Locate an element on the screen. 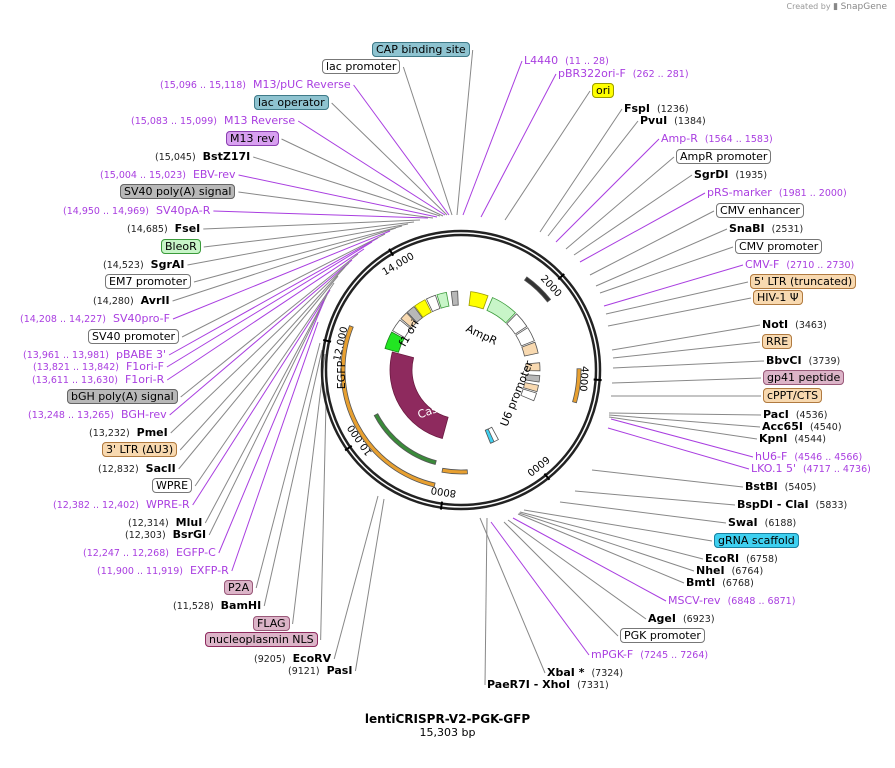 This screenshot has width=895, height=768. feature-label-nucleoplasmin-nls: nucleoplasmin NLS is located at coordinates (261, 639).